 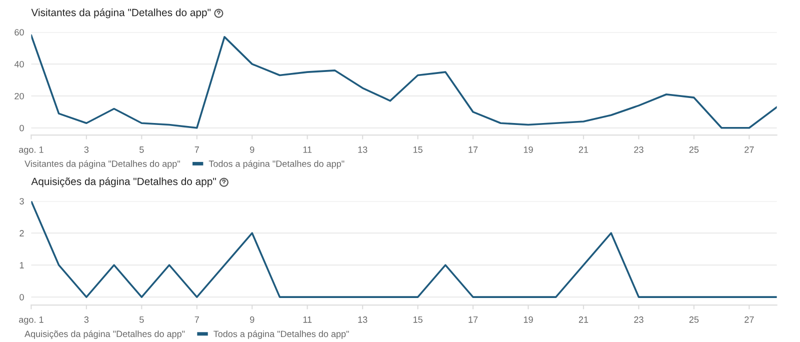 I want to click on y-tick-label: 40, so click(x=19, y=64).